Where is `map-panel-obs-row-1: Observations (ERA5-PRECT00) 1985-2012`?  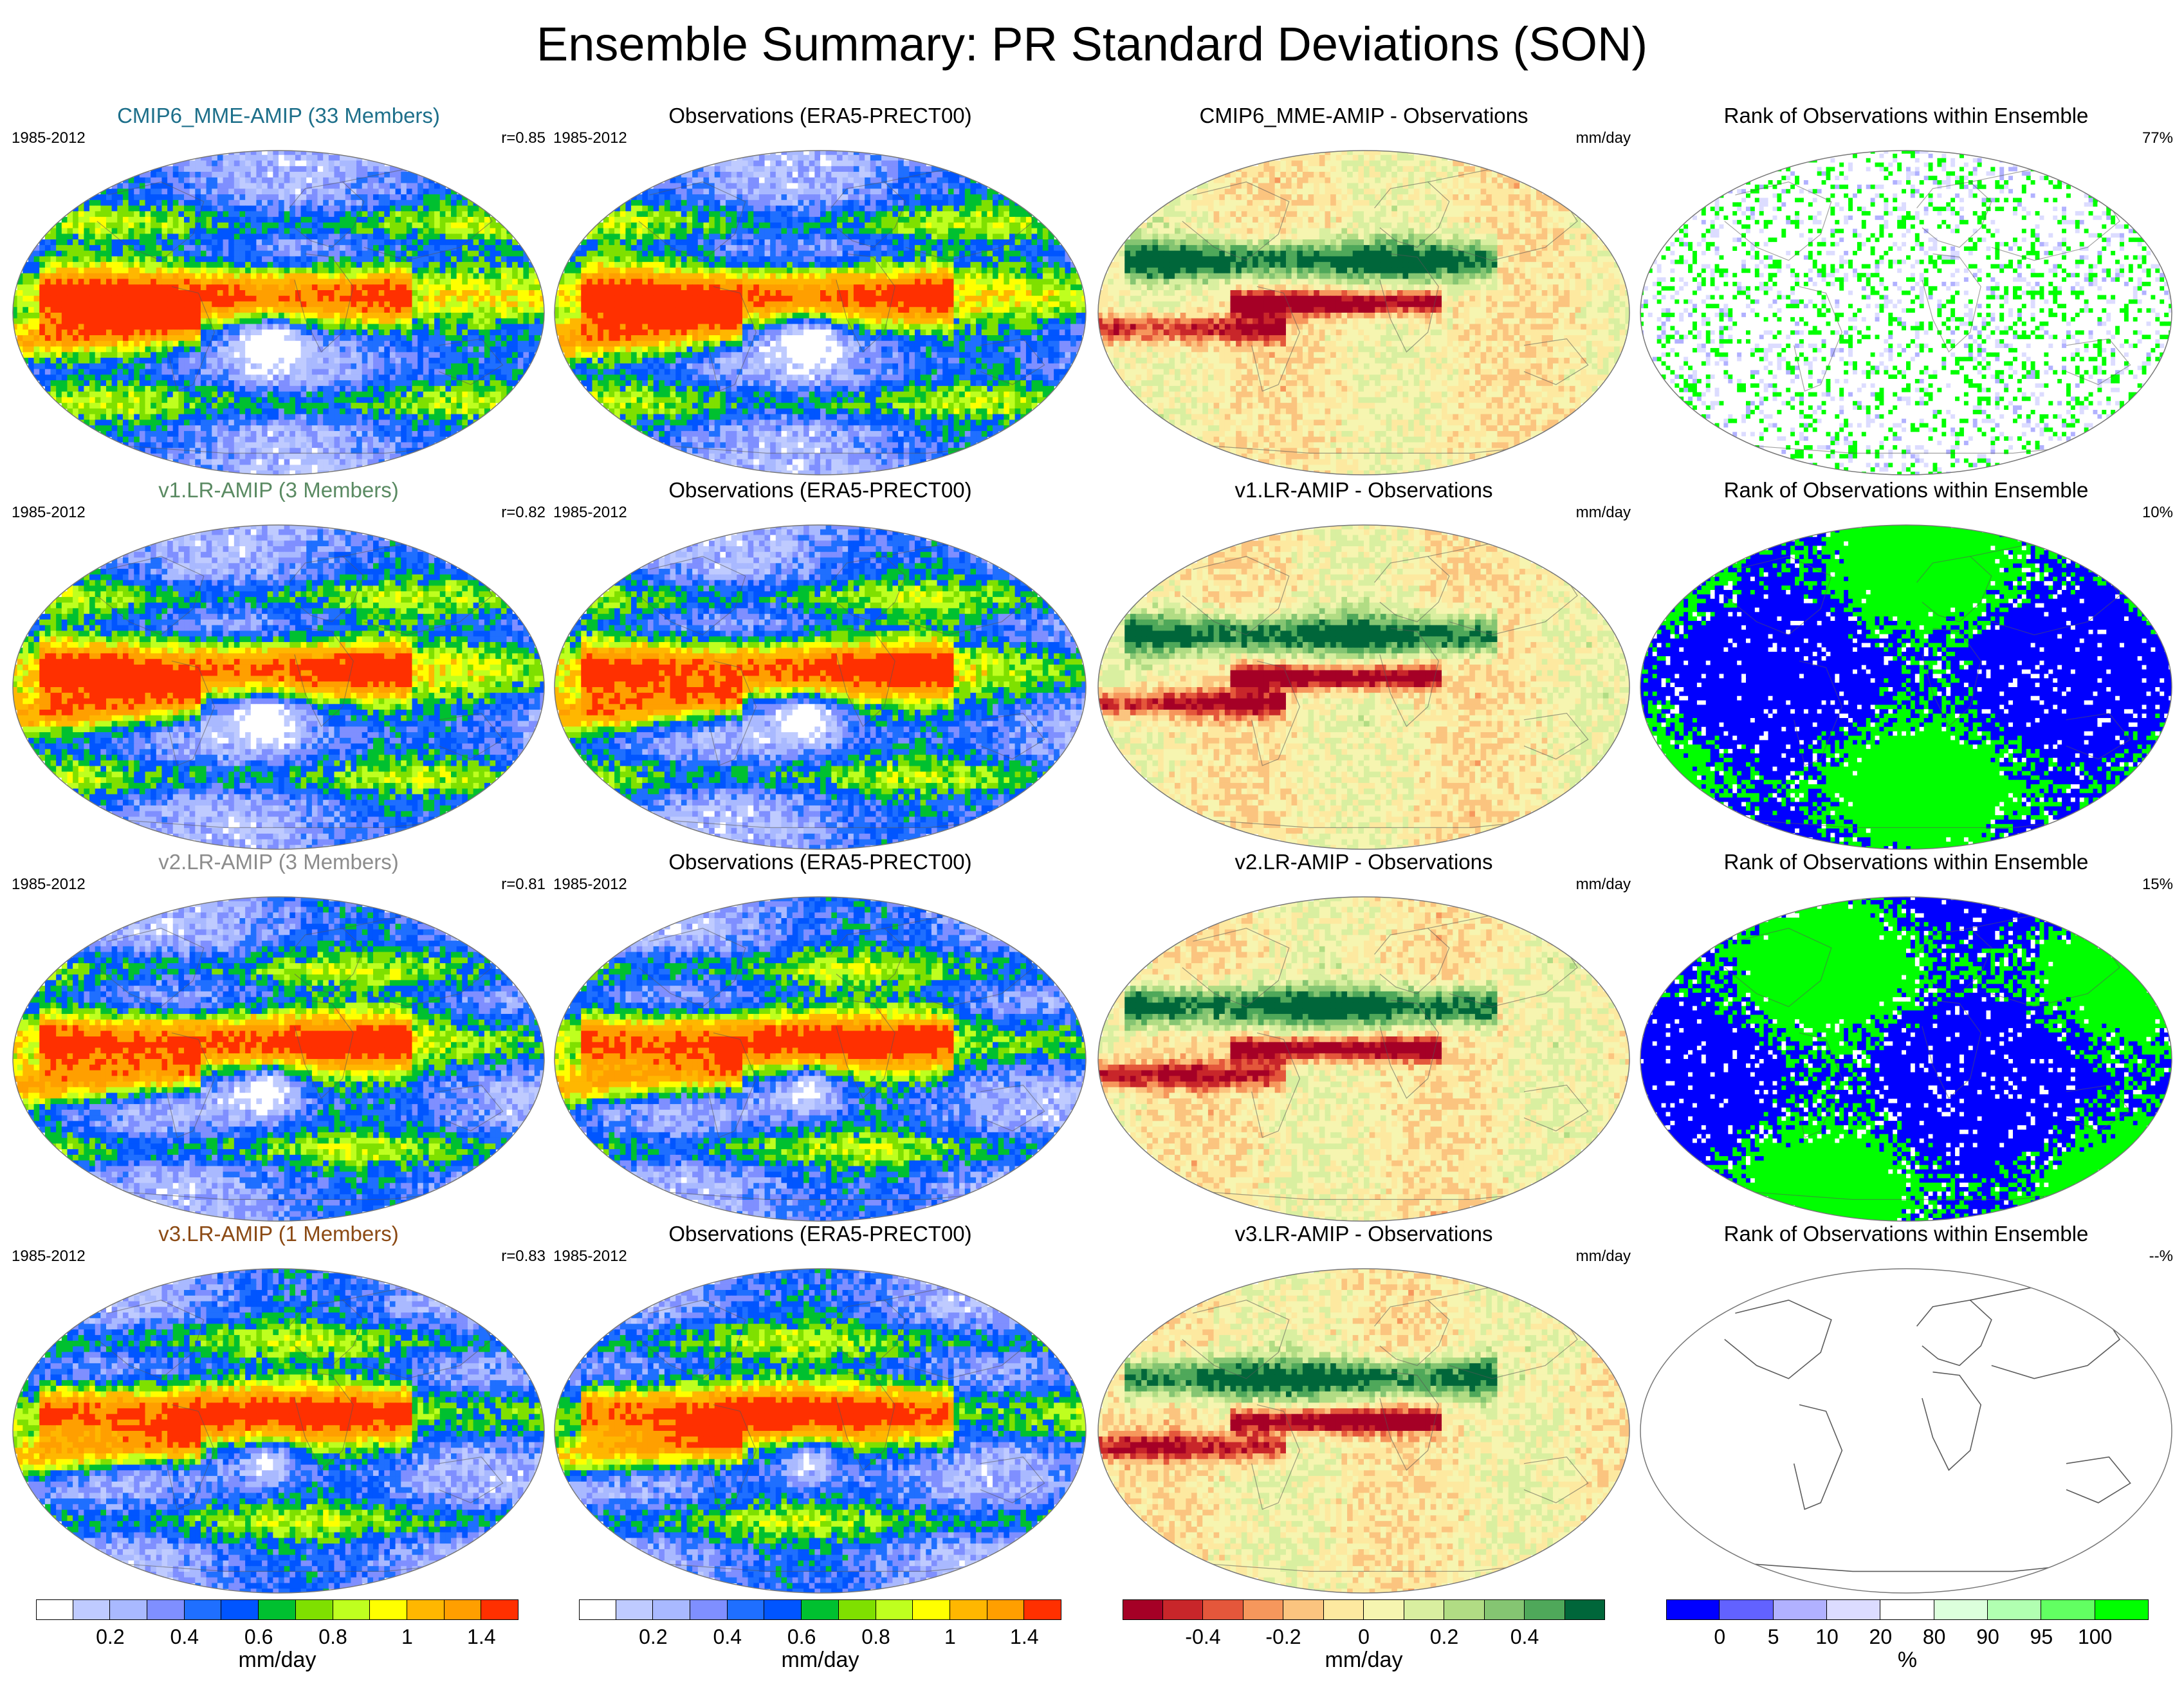
map-panel-obs-row-1: Observations (ERA5-PRECT00) 1985-2012 is located at coordinates (820, 665).